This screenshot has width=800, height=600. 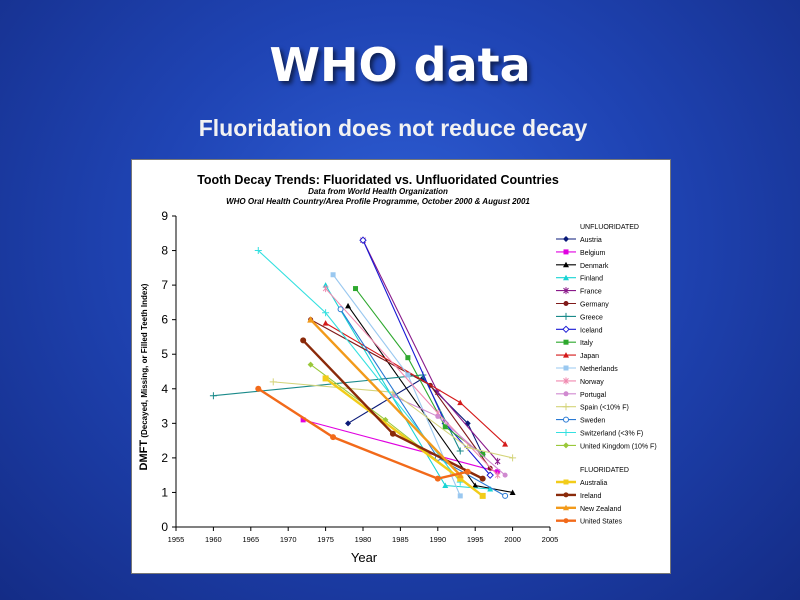 I want to click on legend-item: Australia, so click(x=581, y=483).